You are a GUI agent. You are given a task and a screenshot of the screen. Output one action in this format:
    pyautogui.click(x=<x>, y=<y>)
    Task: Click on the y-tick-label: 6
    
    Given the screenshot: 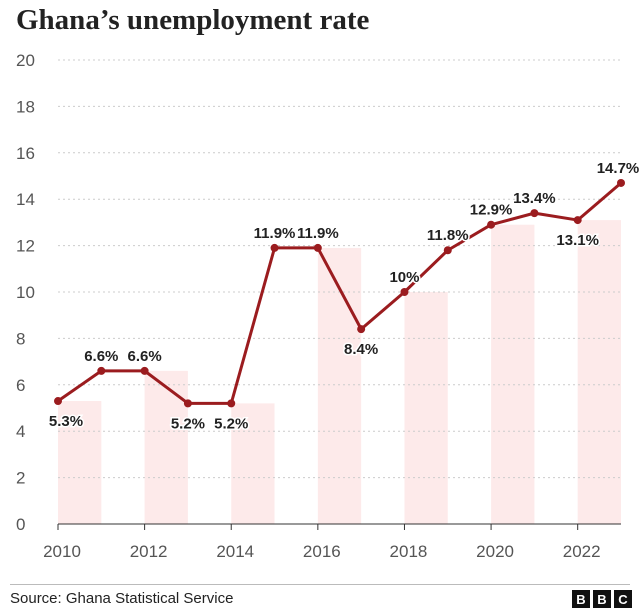 What is the action you would take?
    pyautogui.click(x=20, y=385)
    